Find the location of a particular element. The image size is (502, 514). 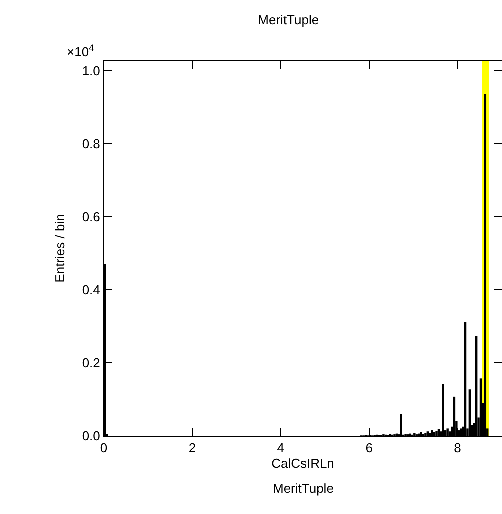

text: ×10$^{4}$ is located at coordinates (80, 51).